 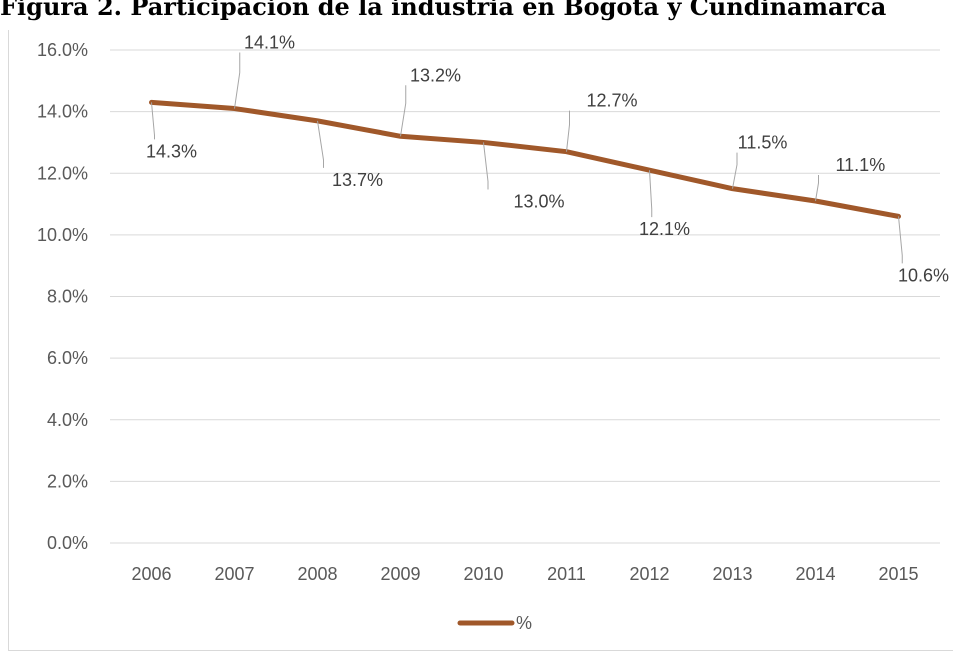 I want to click on y-tick-label: 8.0%, so click(x=67, y=297).